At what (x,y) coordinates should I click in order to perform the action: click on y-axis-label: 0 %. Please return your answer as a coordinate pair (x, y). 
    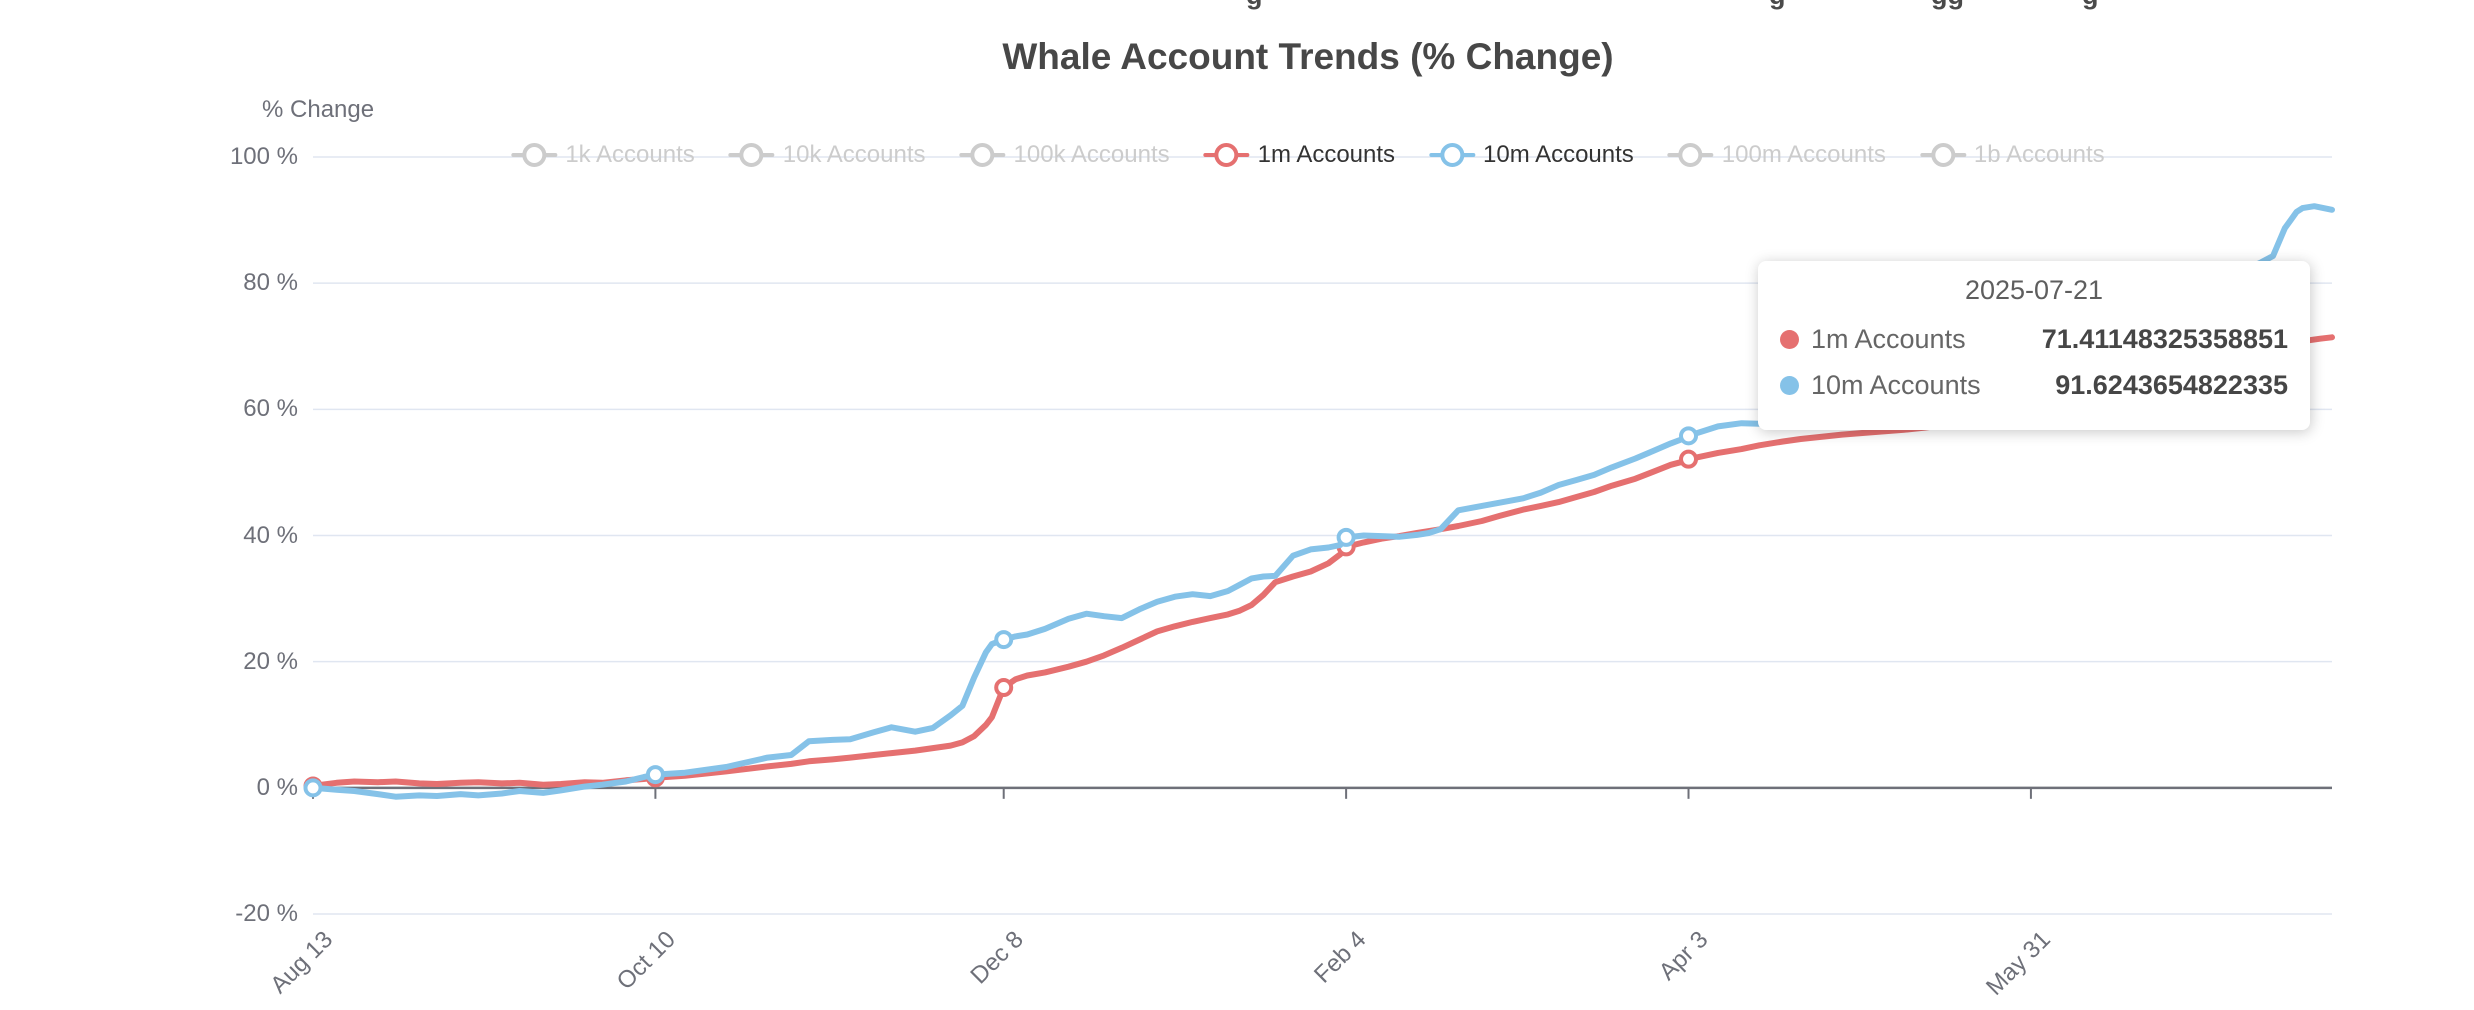
    Looking at the image, I should click on (277, 787).